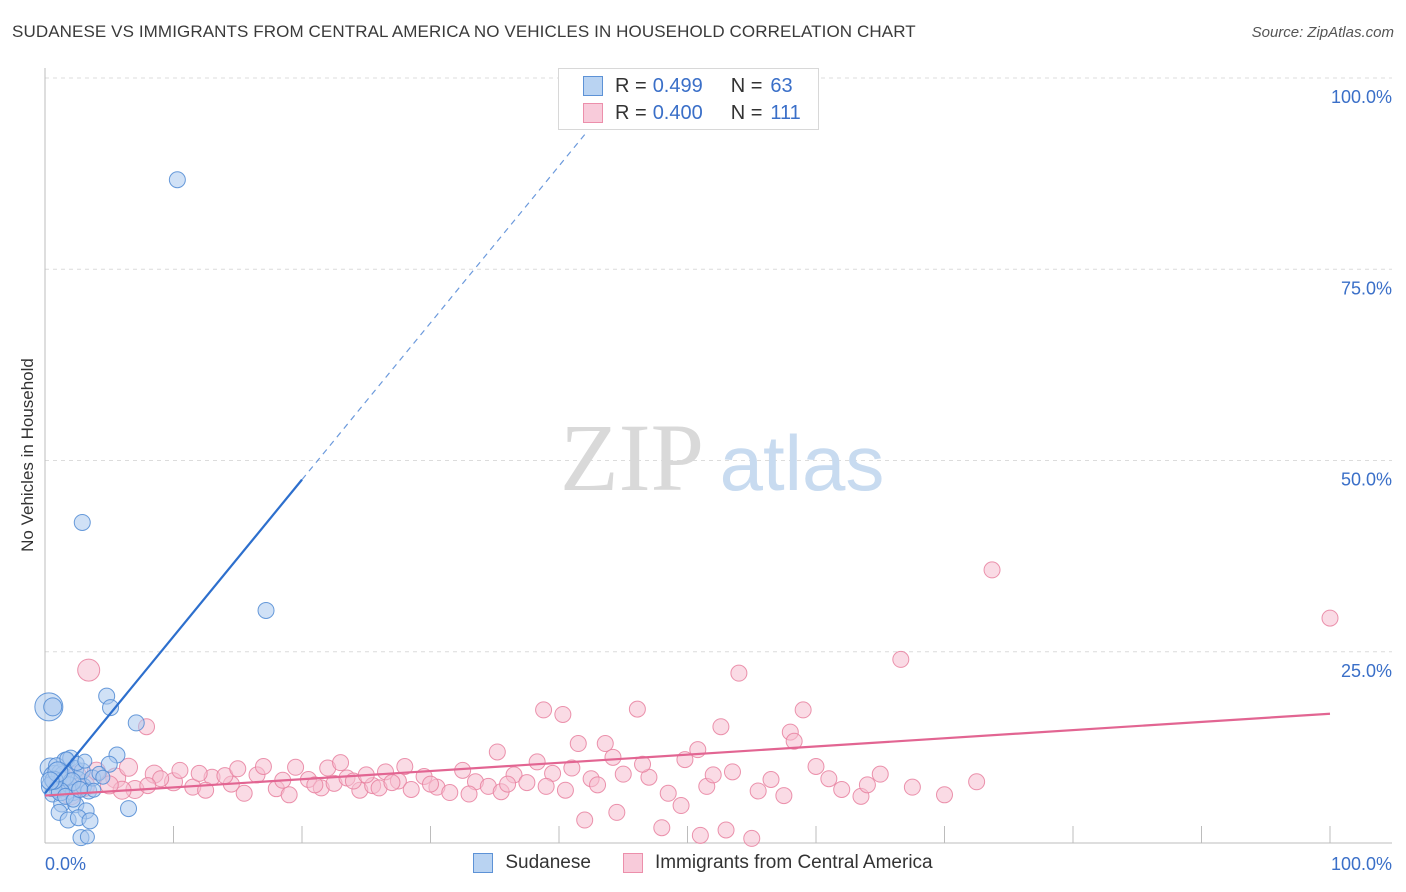 The image size is (1406, 892). I want to click on legend-item-sudanese: Sudanese, so click(532, 863).